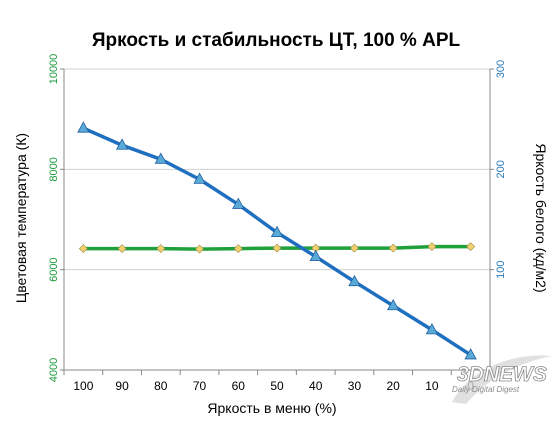  What do you see at coordinates (271, 408) in the screenshot?
I see `x-axis-title: Яркость в меню (%)` at bounding box center [271, 408].